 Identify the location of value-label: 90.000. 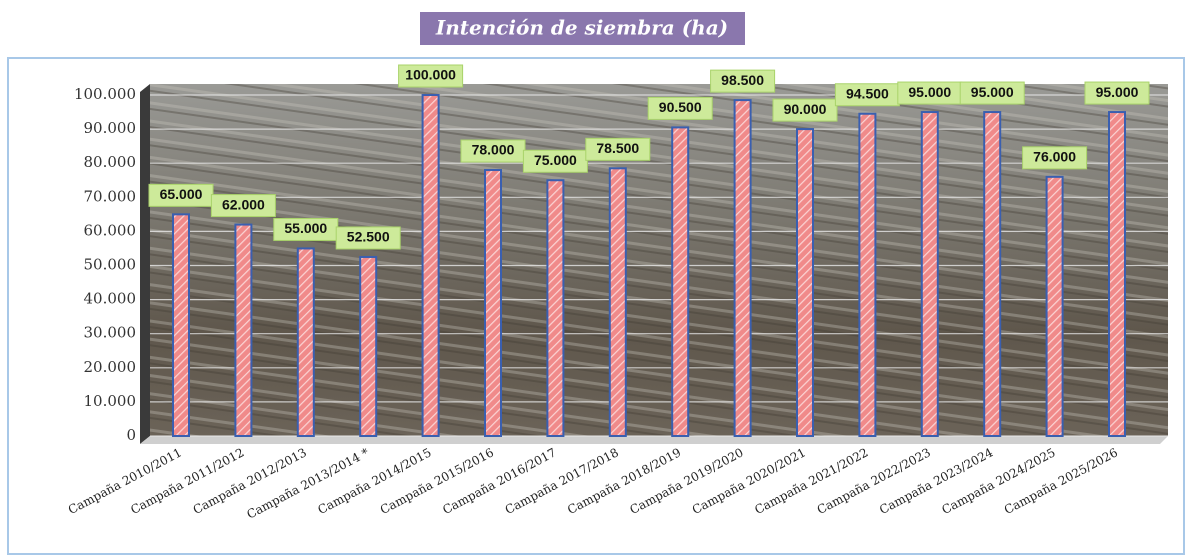
(805, 109).